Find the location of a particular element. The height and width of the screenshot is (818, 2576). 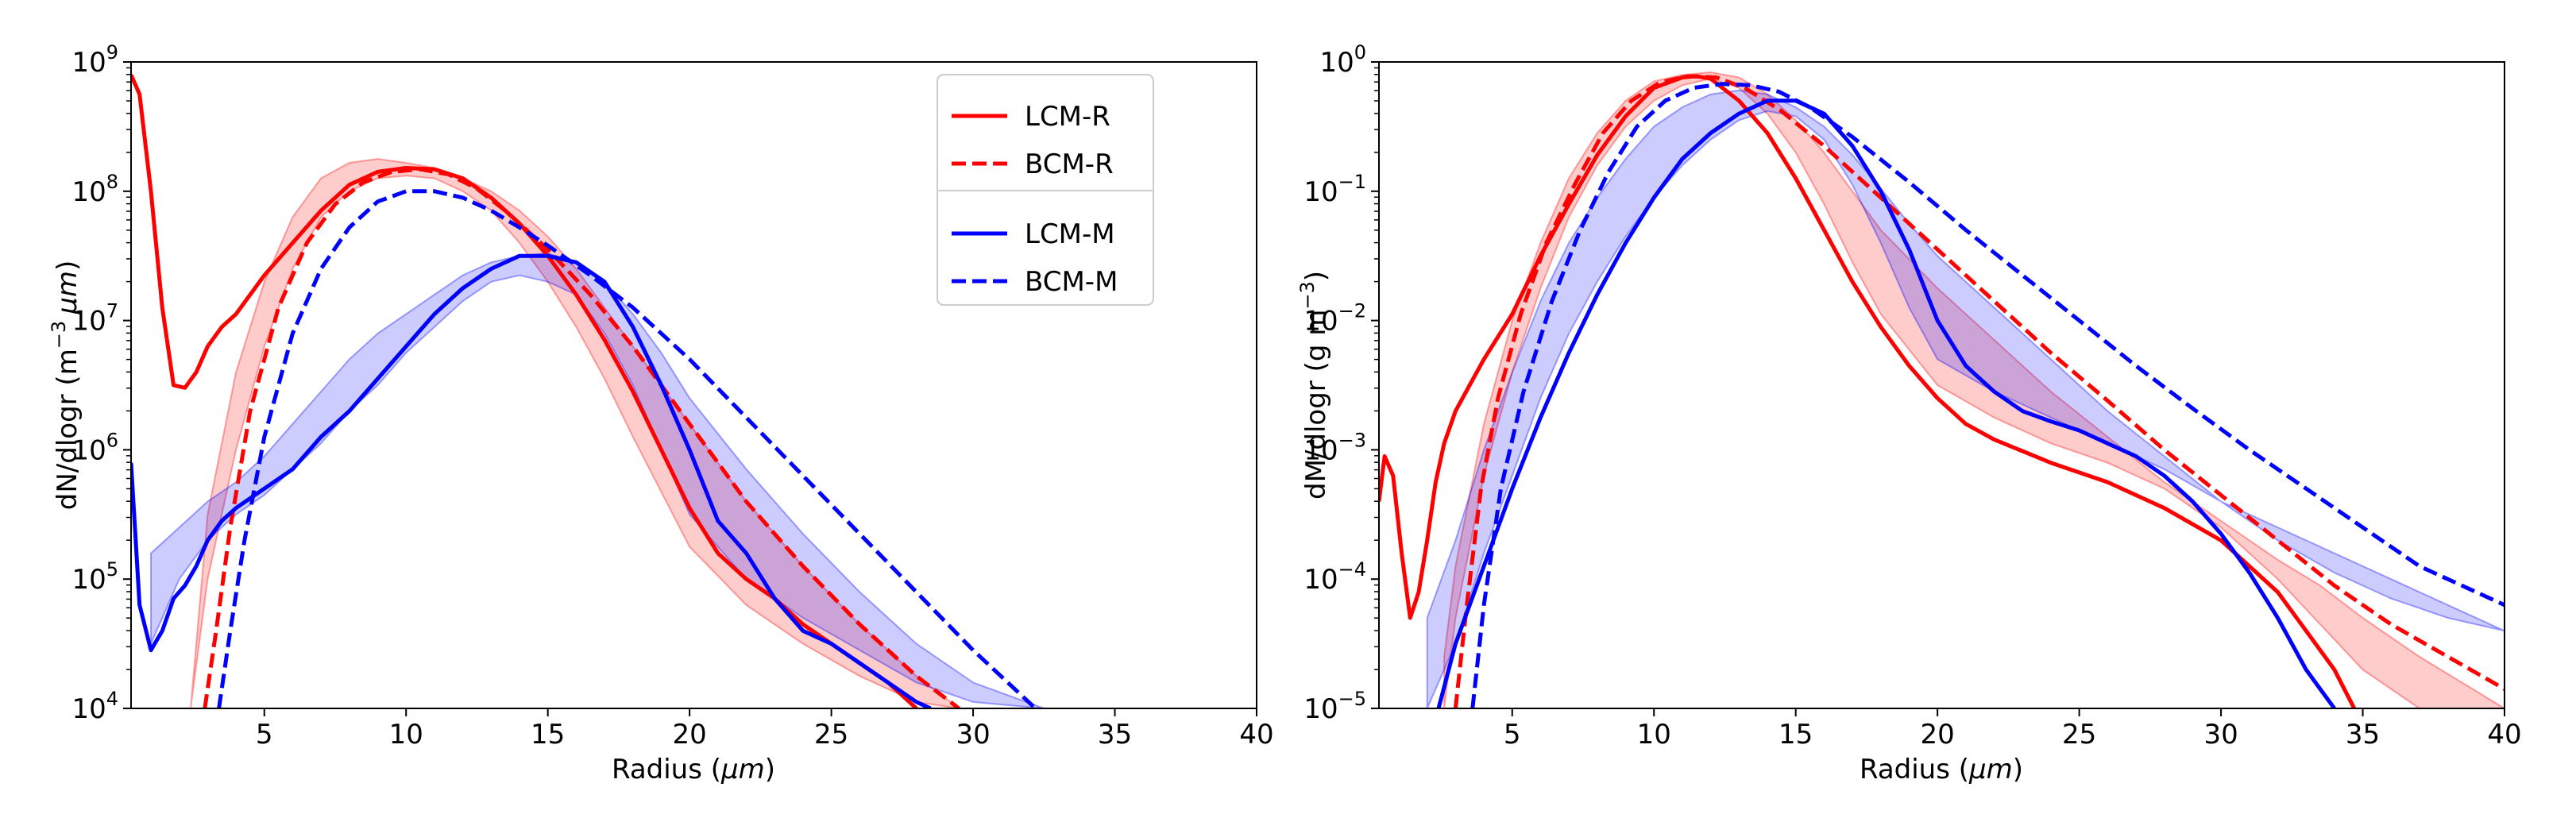

y-tick-label: 10⁵ is located at coordinates (94, 577).